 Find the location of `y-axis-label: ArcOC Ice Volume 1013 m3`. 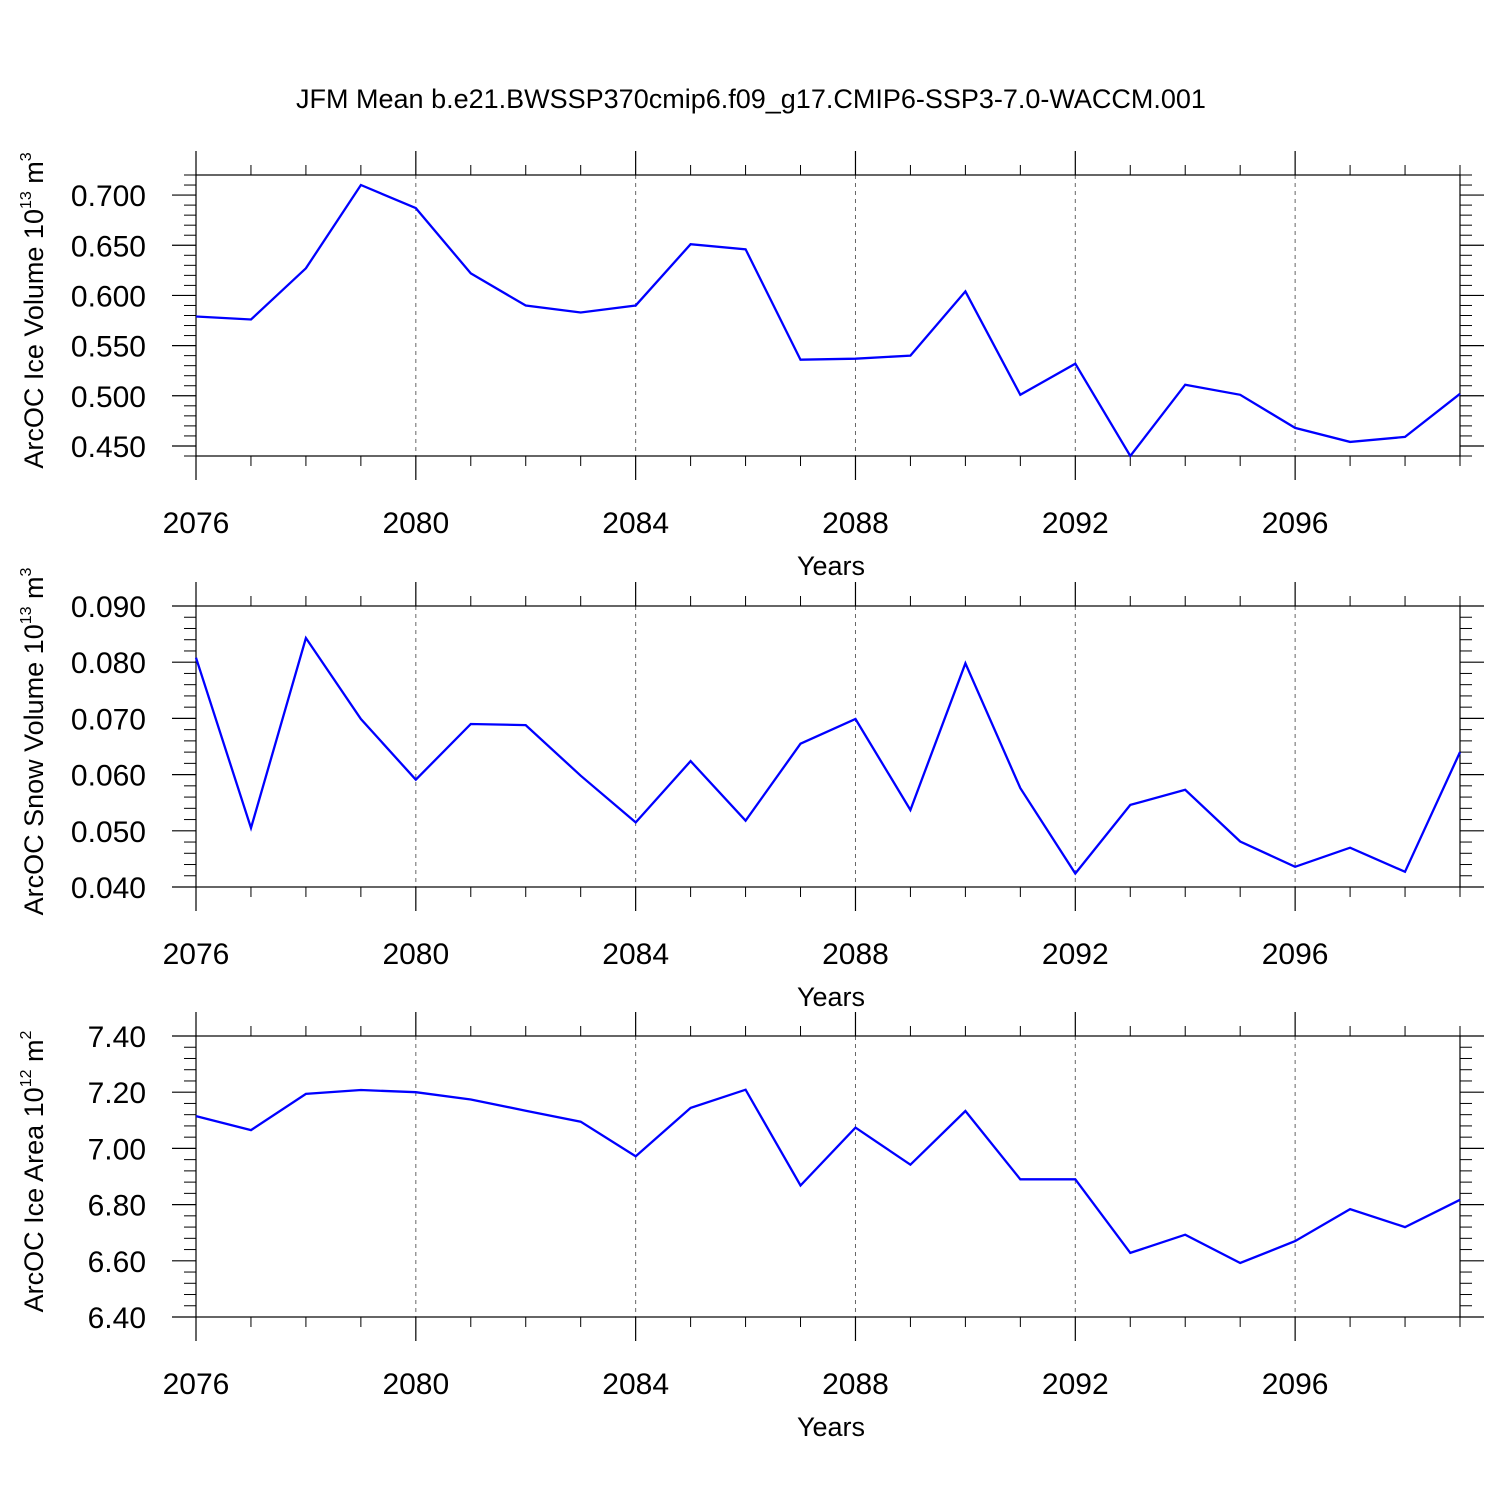

y-axis-label: ArcOC Ice Volume 1013 m3 is located at coordinates (33, 310).